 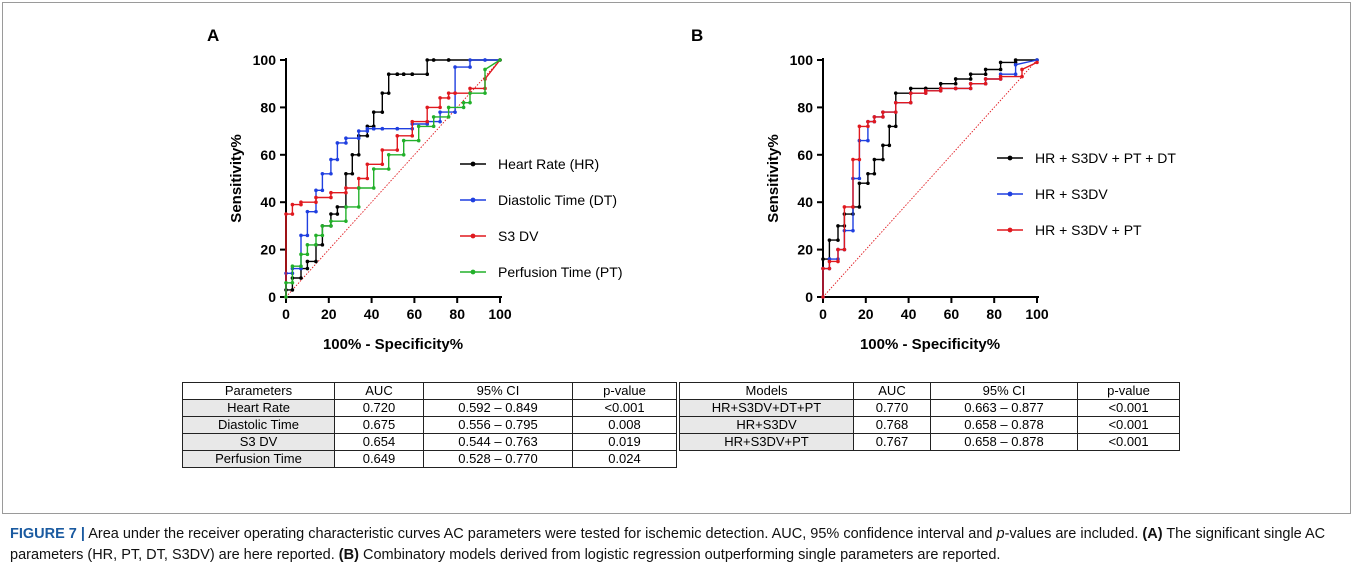 What do you see at coordinates (766, 442) in the screenshot?
I see `table-cell: HR+S3DV+PT` at bounding box center [766, 442].